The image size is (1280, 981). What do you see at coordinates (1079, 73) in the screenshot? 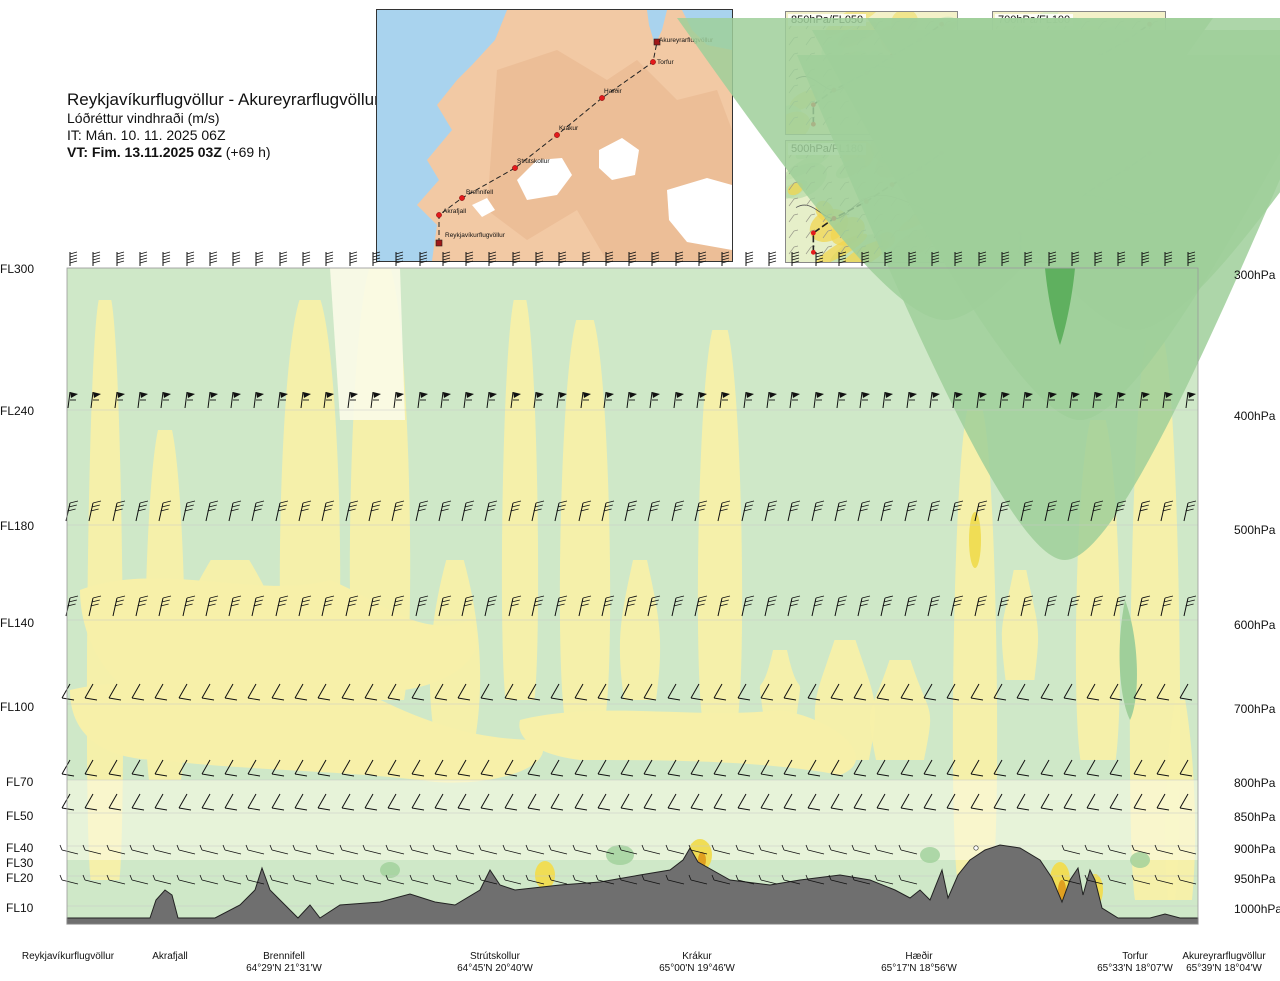
I see `level-map-700: 700hPa/FL100` at bounding box center [1079, 73].